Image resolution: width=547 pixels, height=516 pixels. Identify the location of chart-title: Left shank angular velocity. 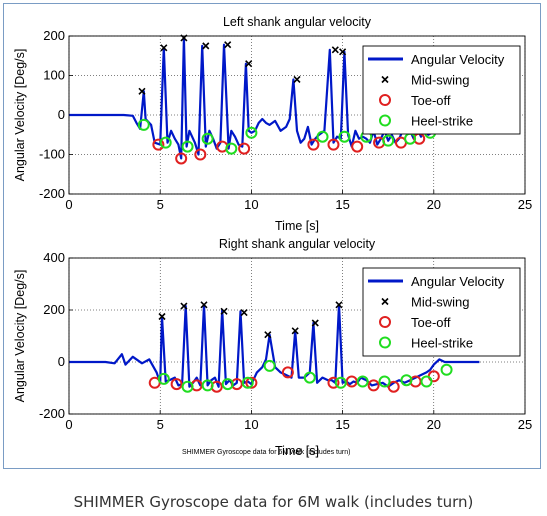
(297, 22).